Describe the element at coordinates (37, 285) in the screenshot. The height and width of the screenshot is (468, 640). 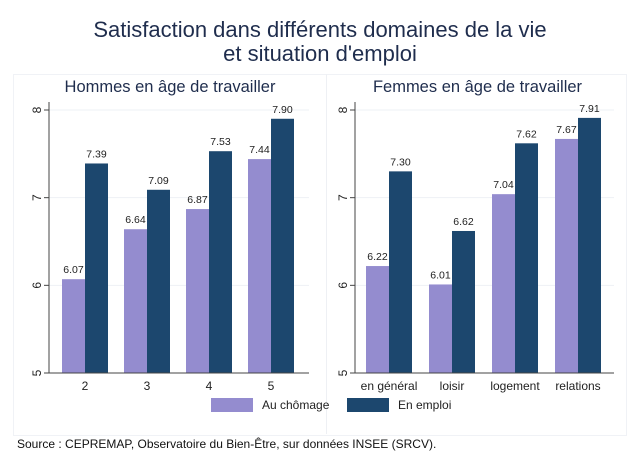
I see `y-tick-label-hommes: 6` at that location.